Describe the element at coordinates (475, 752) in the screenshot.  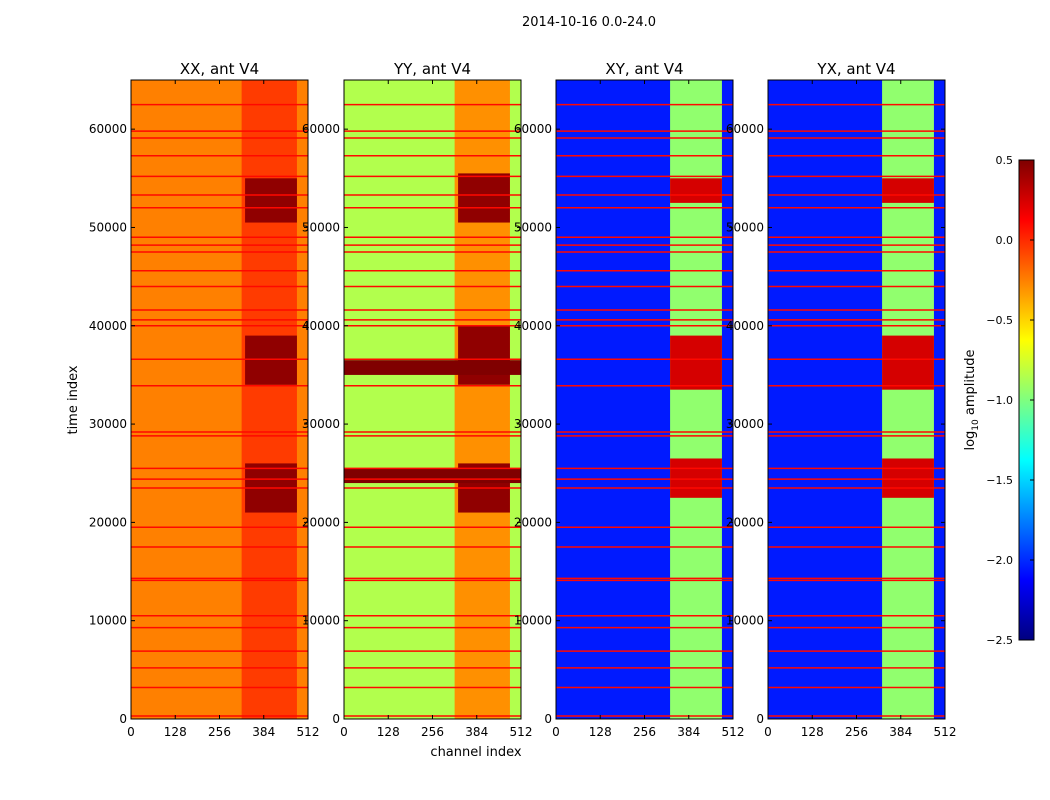
I see `x-axis-label: channel index` at that location.